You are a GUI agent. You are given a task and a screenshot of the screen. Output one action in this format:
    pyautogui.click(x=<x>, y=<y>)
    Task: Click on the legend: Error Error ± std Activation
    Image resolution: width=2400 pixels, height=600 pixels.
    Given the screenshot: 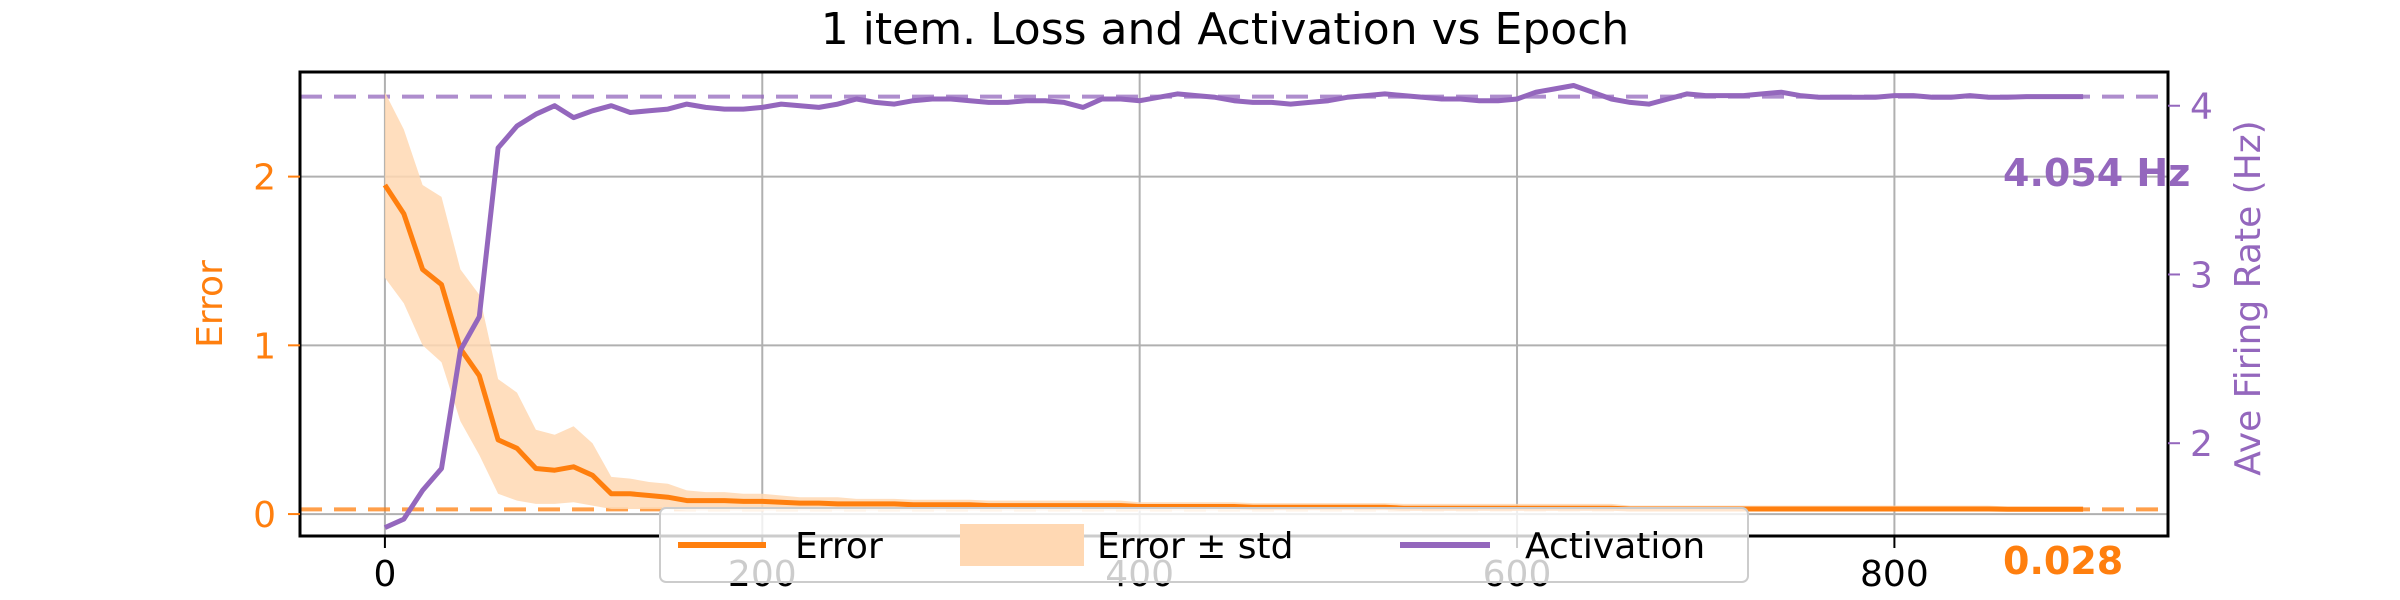 What is the action you would take?
    pyautogui.click(x=1204, y=545)
    